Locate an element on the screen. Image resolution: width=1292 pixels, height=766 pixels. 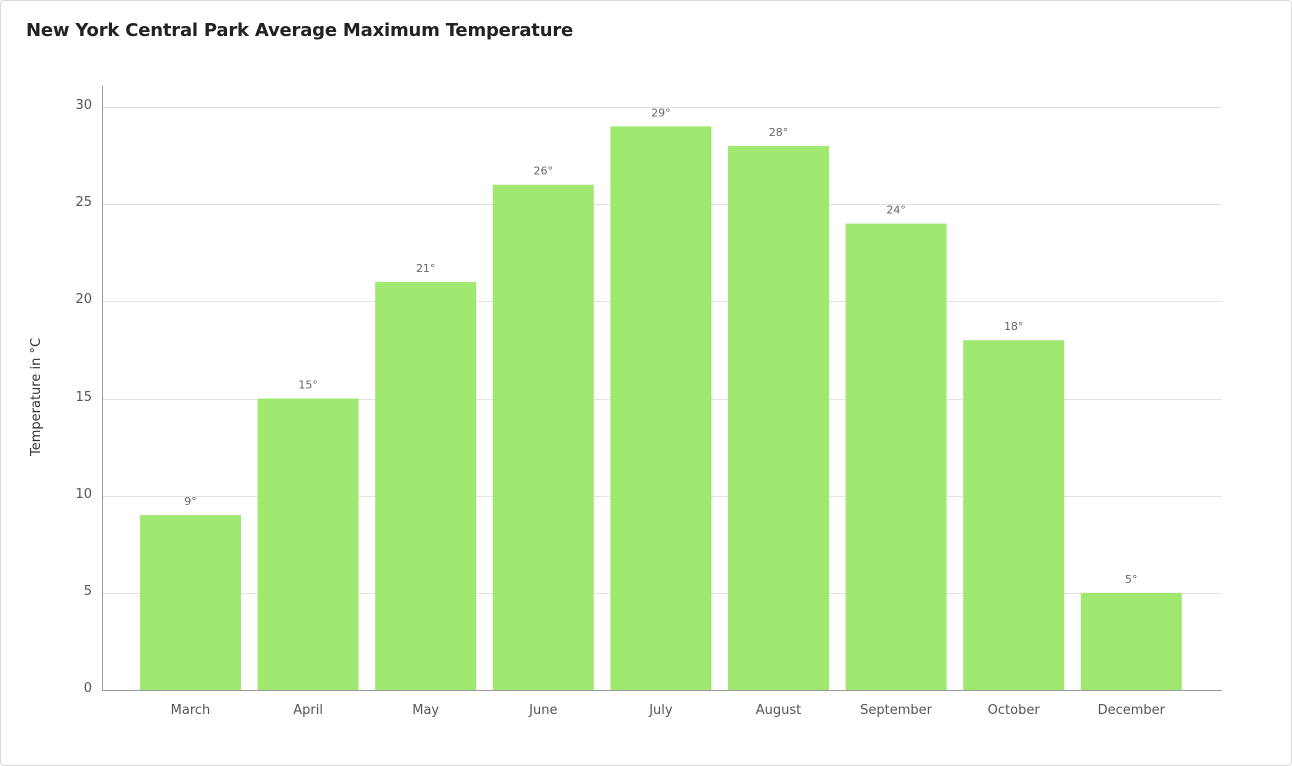
bar-march is located at coordinates (190, 602).